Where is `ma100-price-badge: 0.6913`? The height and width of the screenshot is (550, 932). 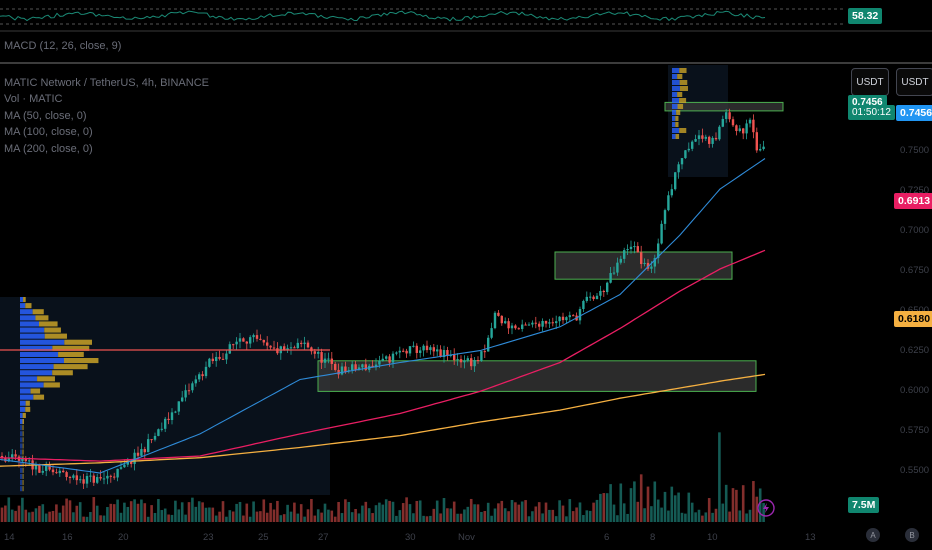
ma100-price-badge: 0.6913 is located at coordinates (913, 201).